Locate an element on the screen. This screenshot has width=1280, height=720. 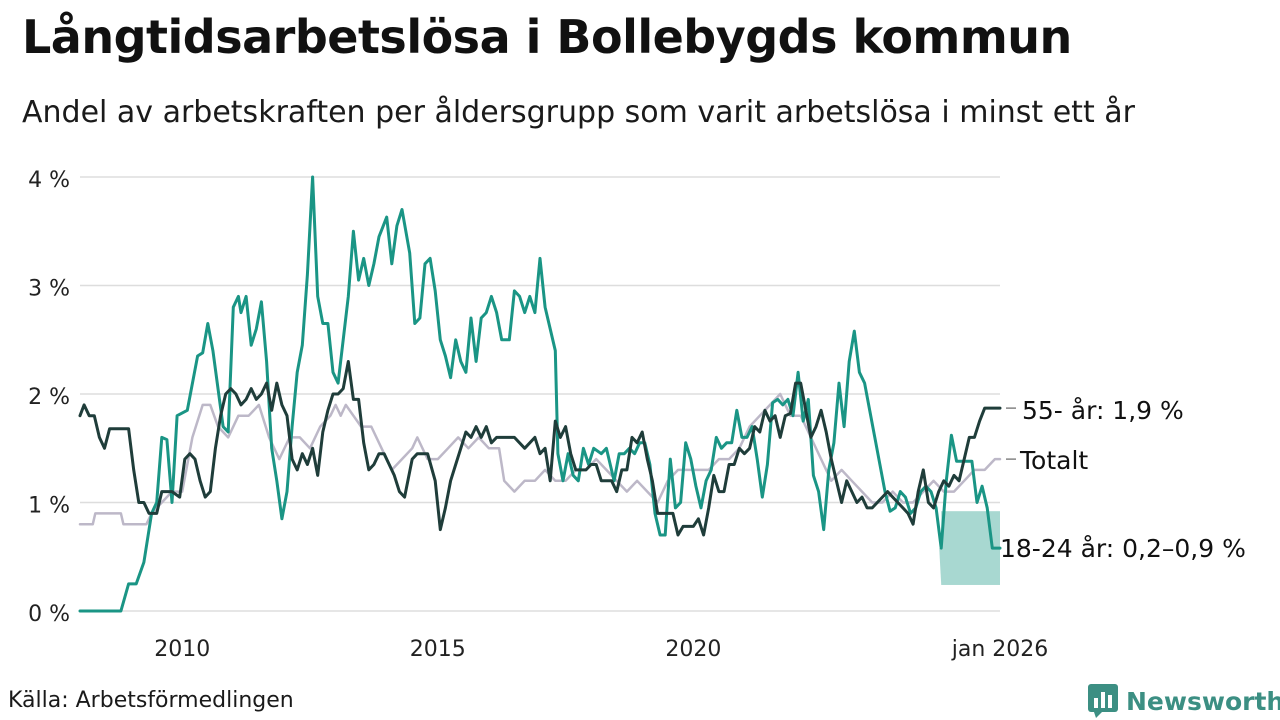
y-tick-label: 4 % is located at coordinates (49, 180).